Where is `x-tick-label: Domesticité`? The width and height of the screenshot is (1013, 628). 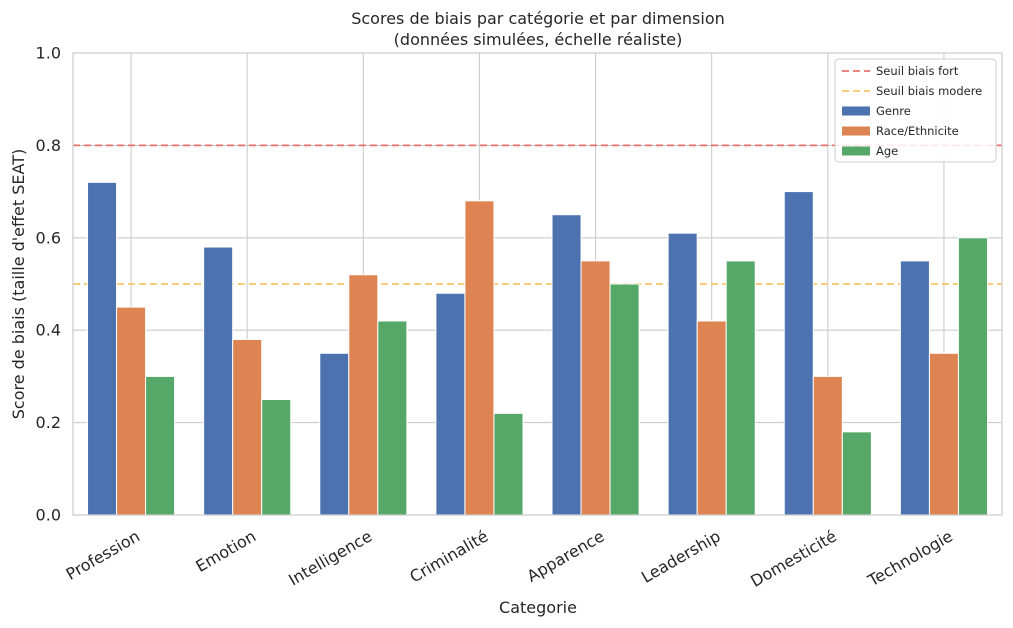 x-tick-label: Domesticité is located at coordinates (793, 558).